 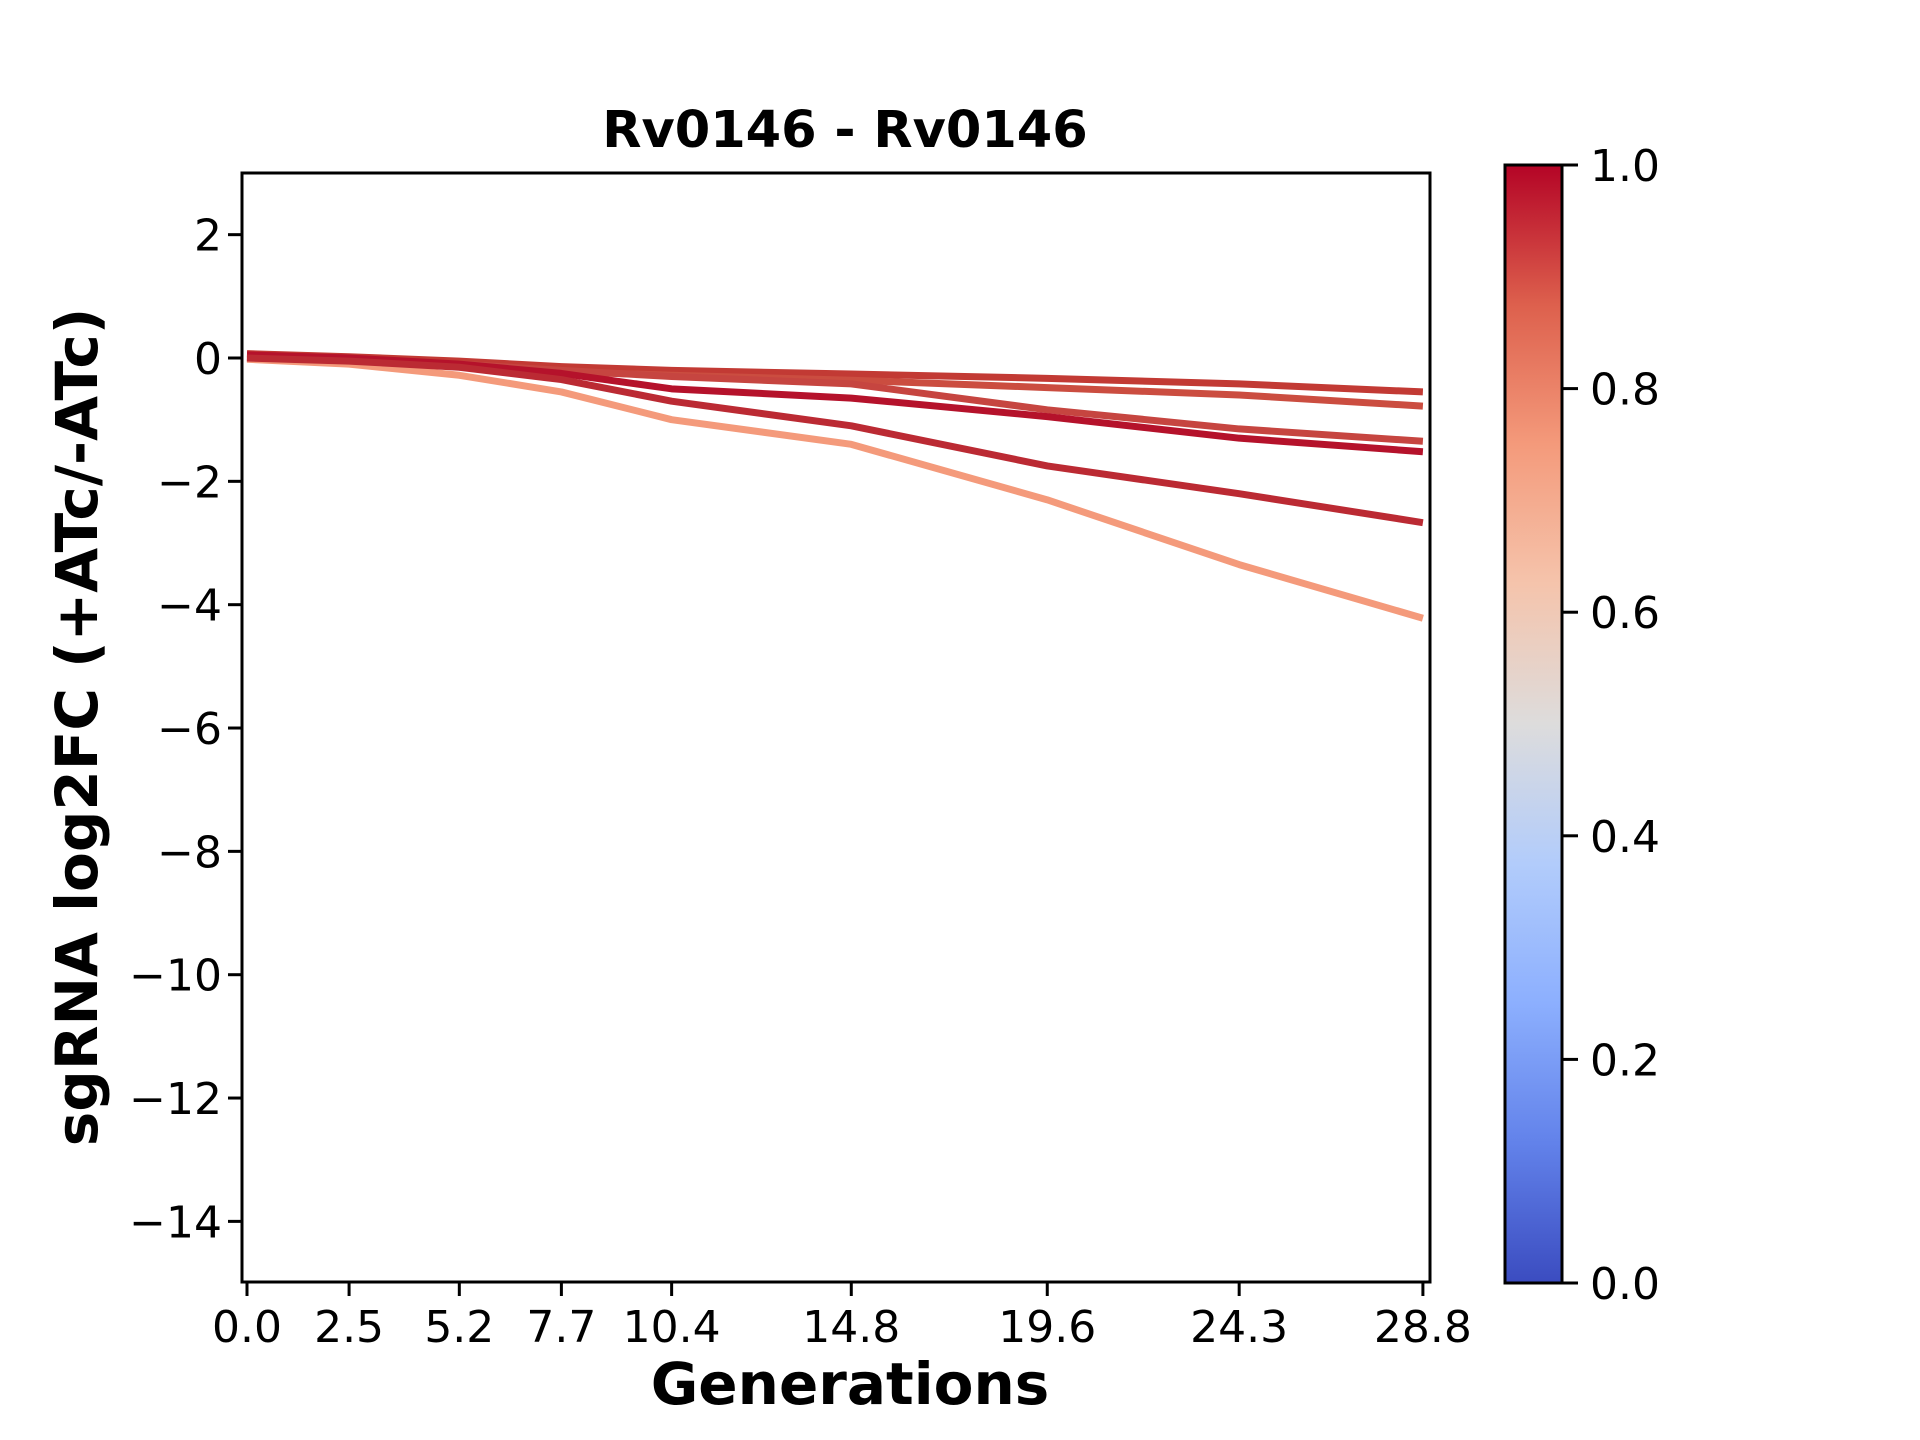 I want to click on x-tick-label: 5.2, so click(x=459, y=1327).